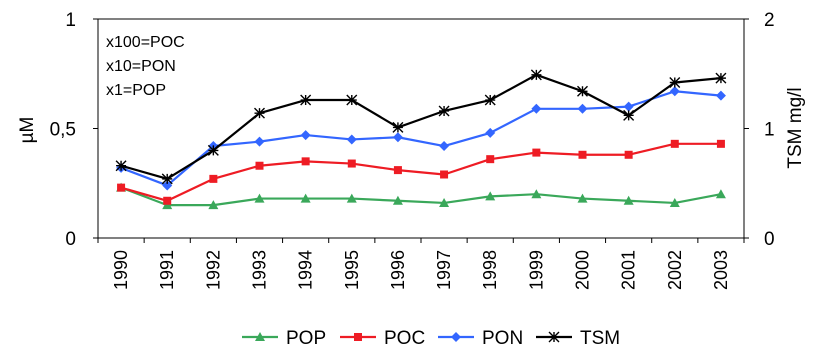 This screenshot has width=813, height=354. I want to click on y-left-label: µM, so click(27, 130).